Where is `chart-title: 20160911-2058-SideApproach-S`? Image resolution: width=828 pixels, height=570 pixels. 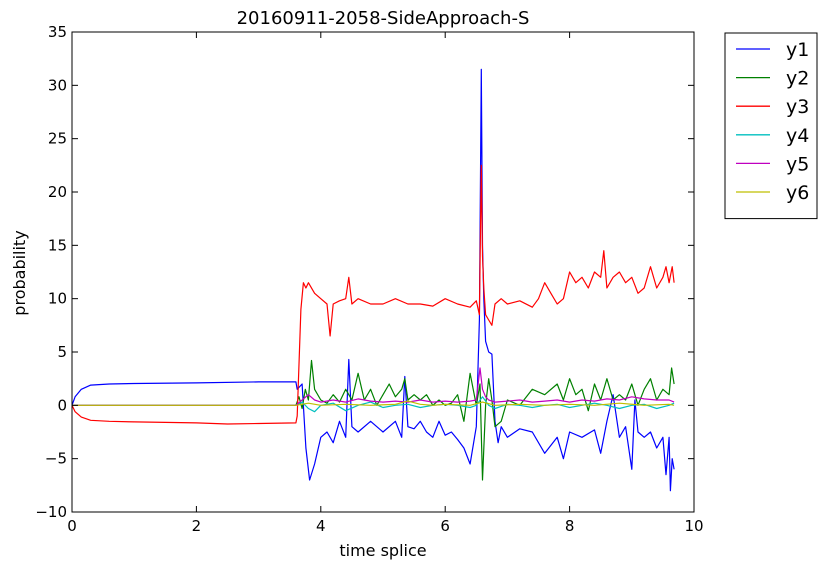
chart-title: 20160911-2058-SideApproach-S is located at coordinates (383, 18).